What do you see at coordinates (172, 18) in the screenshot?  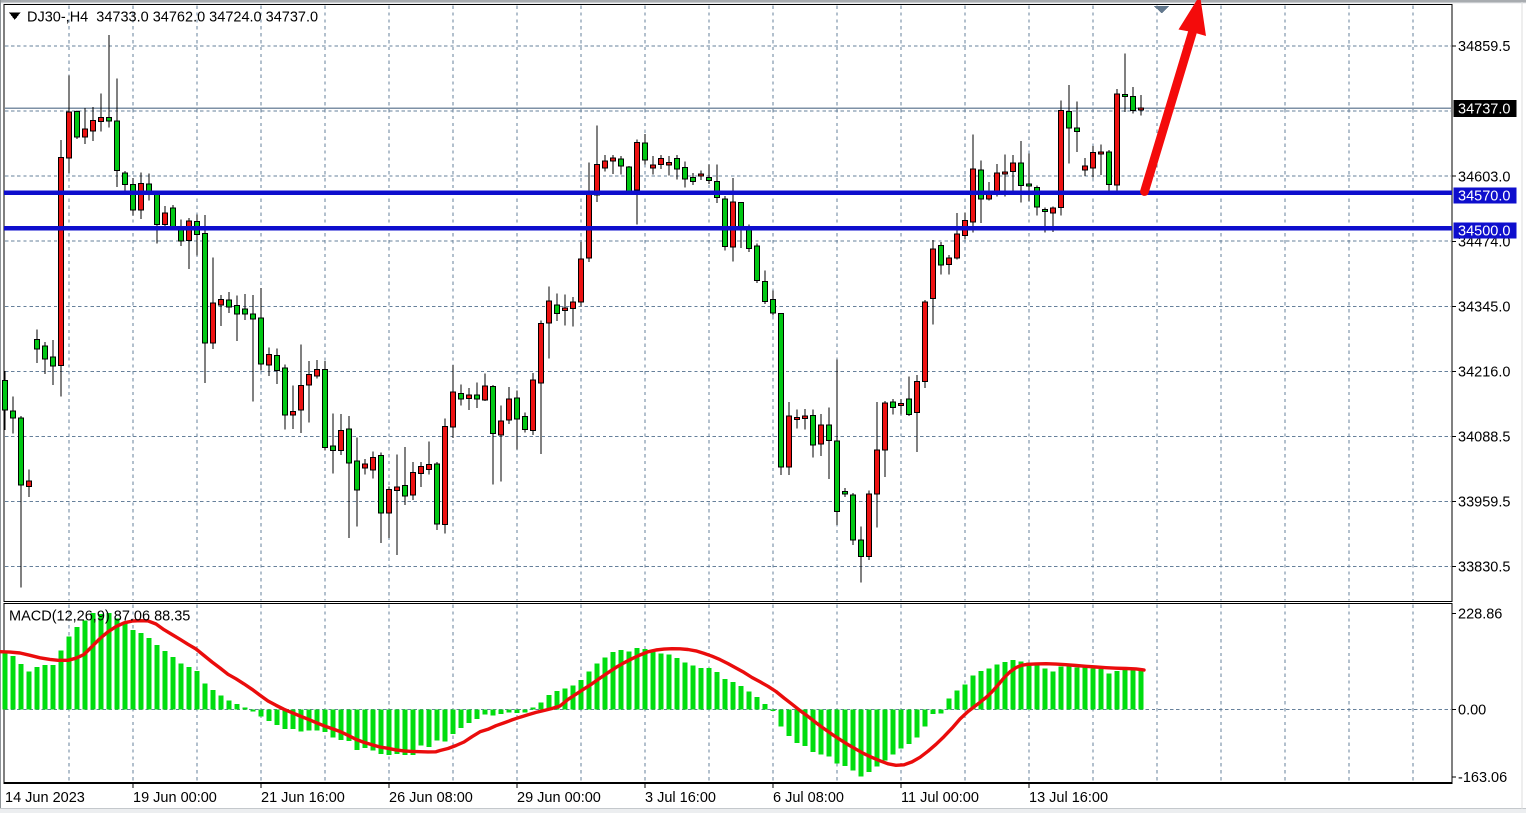 I see `svg-text:DJ30-,H4 34733.0 34762.0 3472: DJ30-,H4 34733.0 34762.0 34724.0 34737.0` at bounding box center [172, 18].